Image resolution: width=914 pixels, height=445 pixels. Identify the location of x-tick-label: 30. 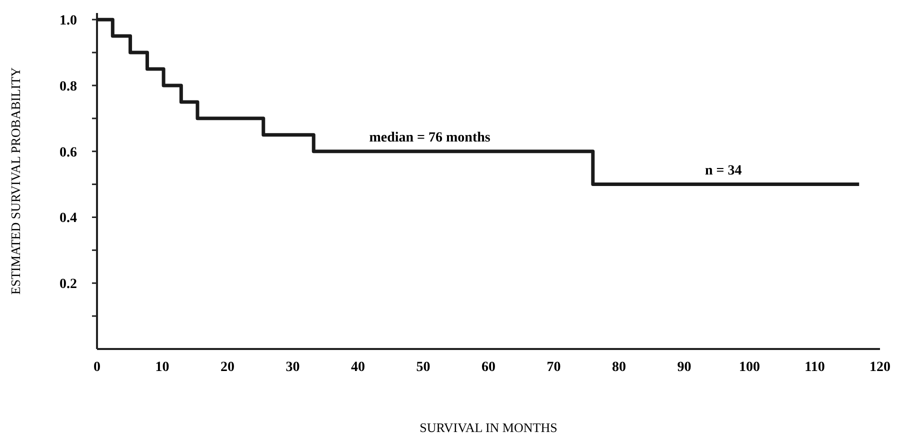
(293, 367).